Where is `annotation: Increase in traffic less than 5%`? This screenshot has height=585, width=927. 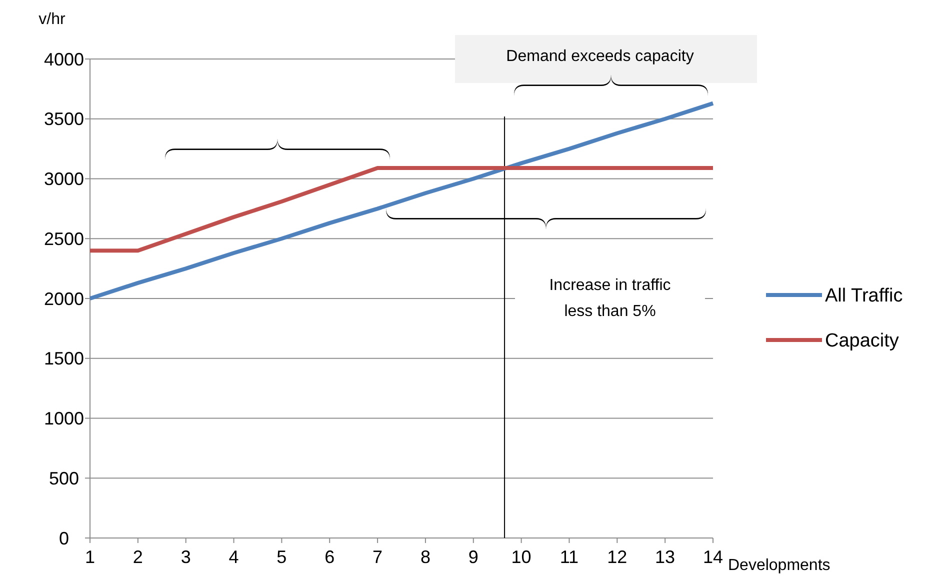 annotation: Increase in traffic less than 5% is located at coordinates (610, 298).